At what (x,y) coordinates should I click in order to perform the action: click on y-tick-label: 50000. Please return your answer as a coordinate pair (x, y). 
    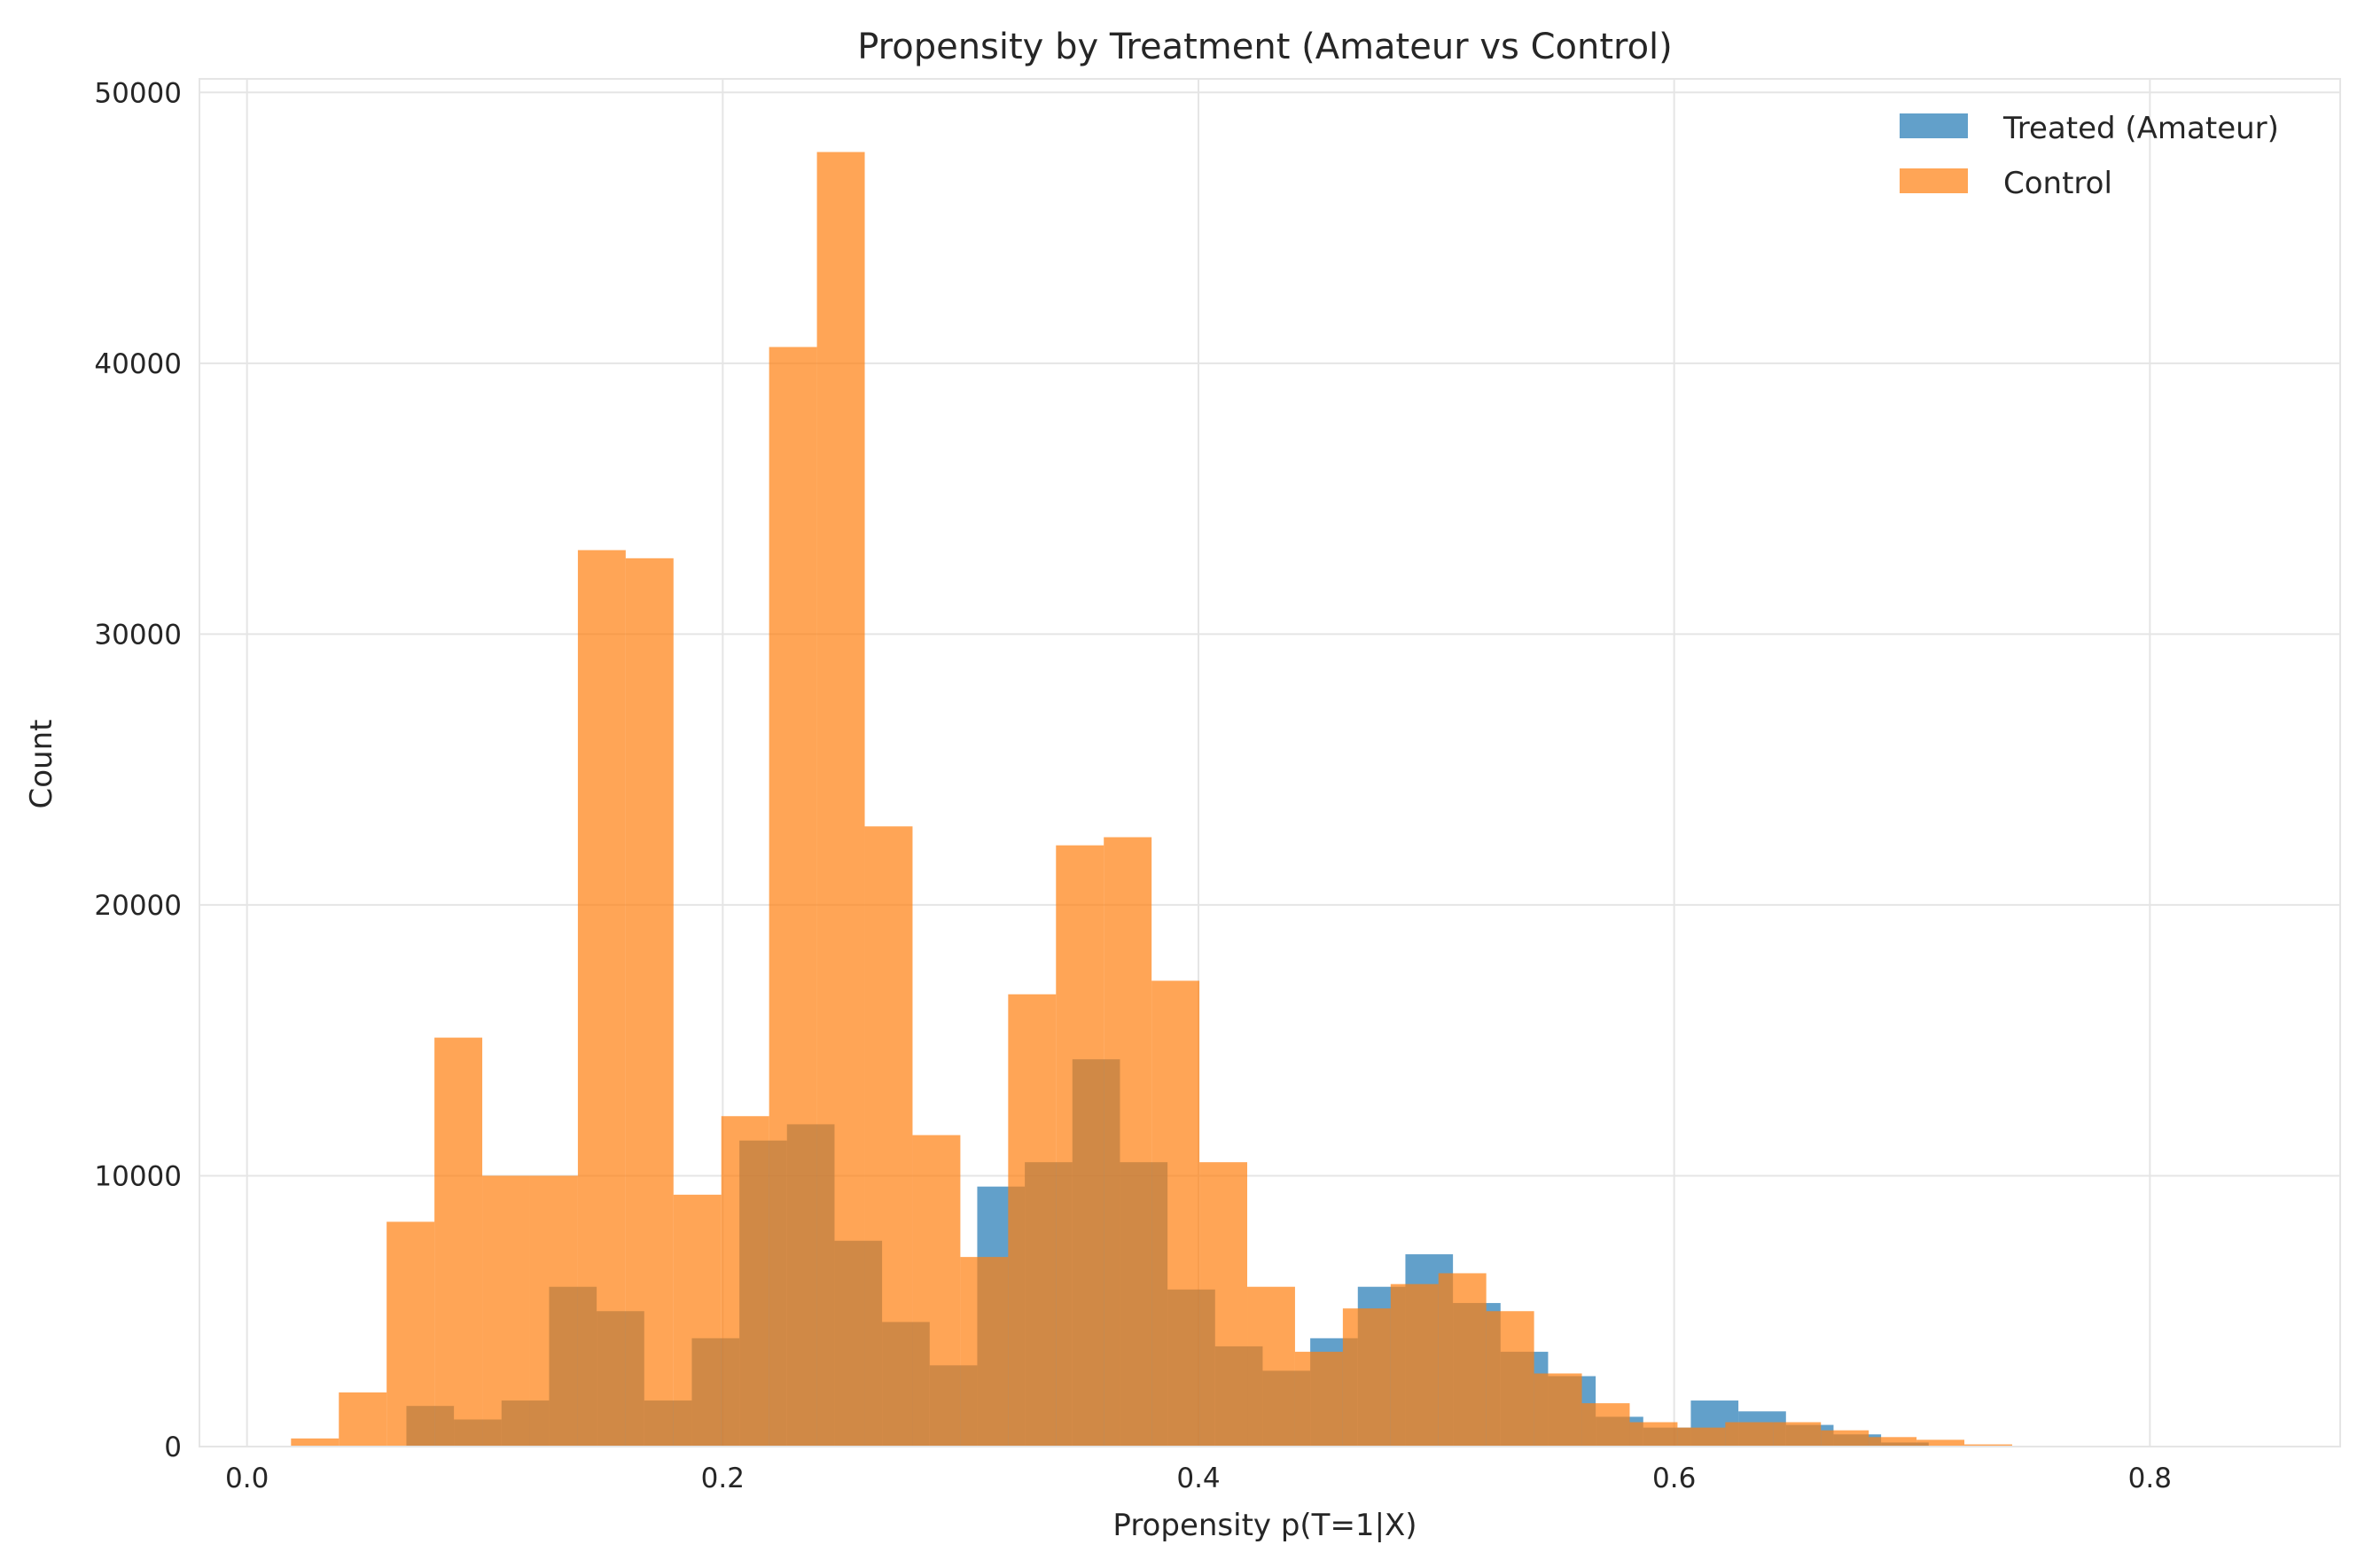
    Looking at the image, I should click on (138, 93).